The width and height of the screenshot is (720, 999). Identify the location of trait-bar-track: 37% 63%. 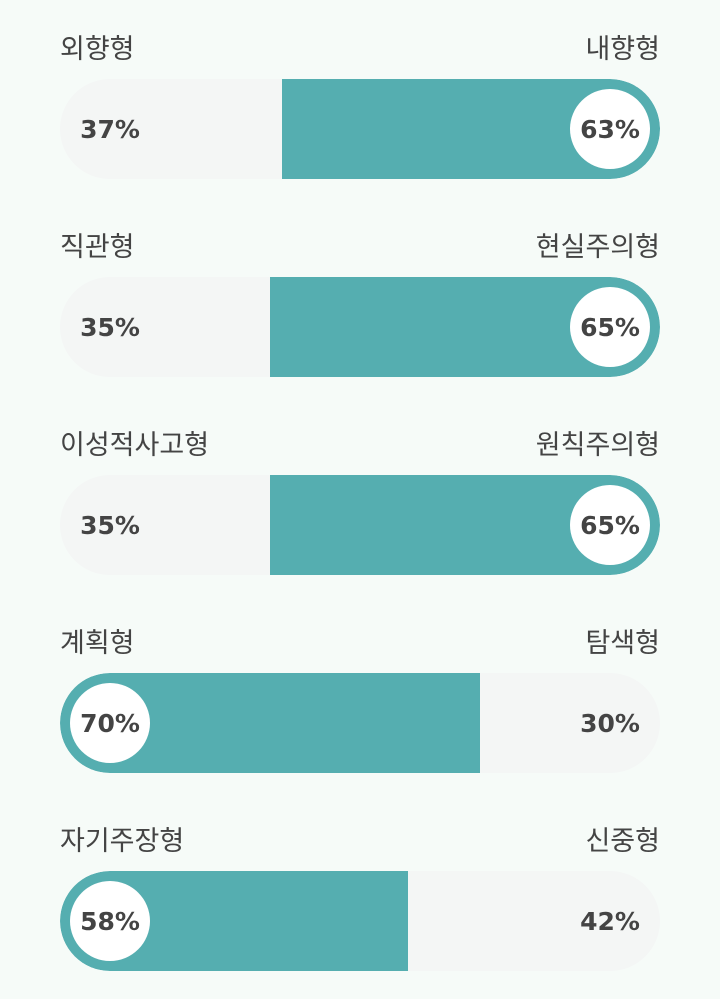
(360, 129).